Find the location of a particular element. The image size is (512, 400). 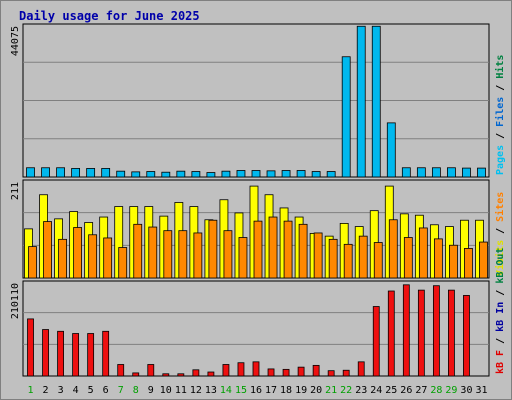

x-tick-label: 27 is located at coordinates (421, 390).